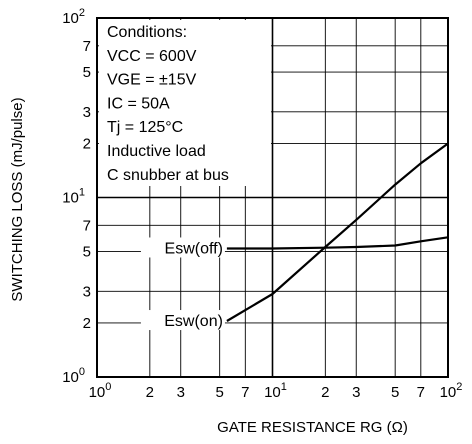  What do you see at coordinates (182, 284) in the screenshot?
I see `series-labels: Esw(off) Esw(on)` at bounding box center [182, 284].